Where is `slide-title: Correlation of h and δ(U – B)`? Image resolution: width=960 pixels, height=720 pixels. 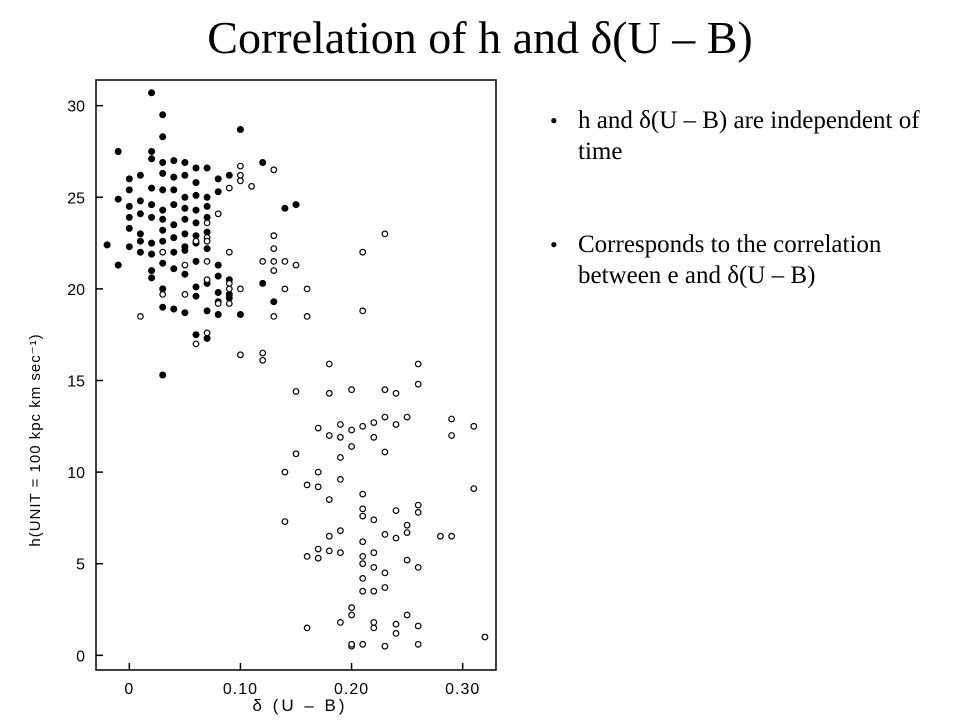
slide-title: Correlation of h and δ(U – B) is located at coordinates (480, 37).